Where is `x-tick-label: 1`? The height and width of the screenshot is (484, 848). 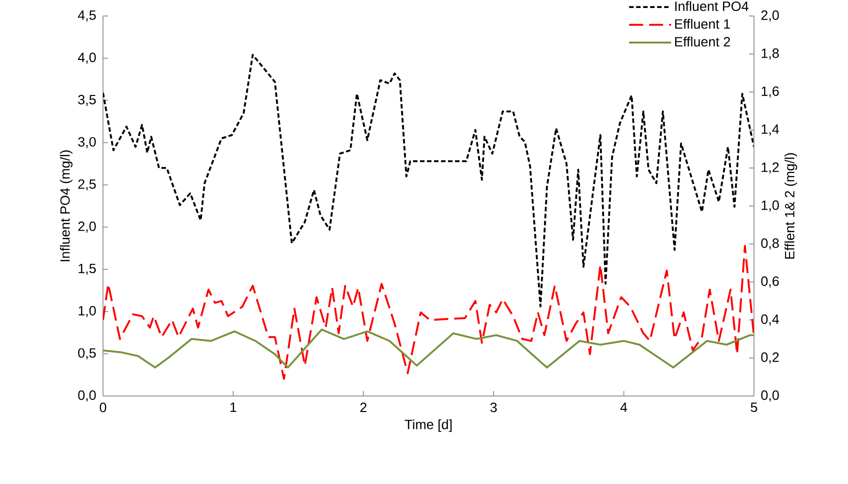 x-tick-label: 1 is located at coordinates (233, 407).